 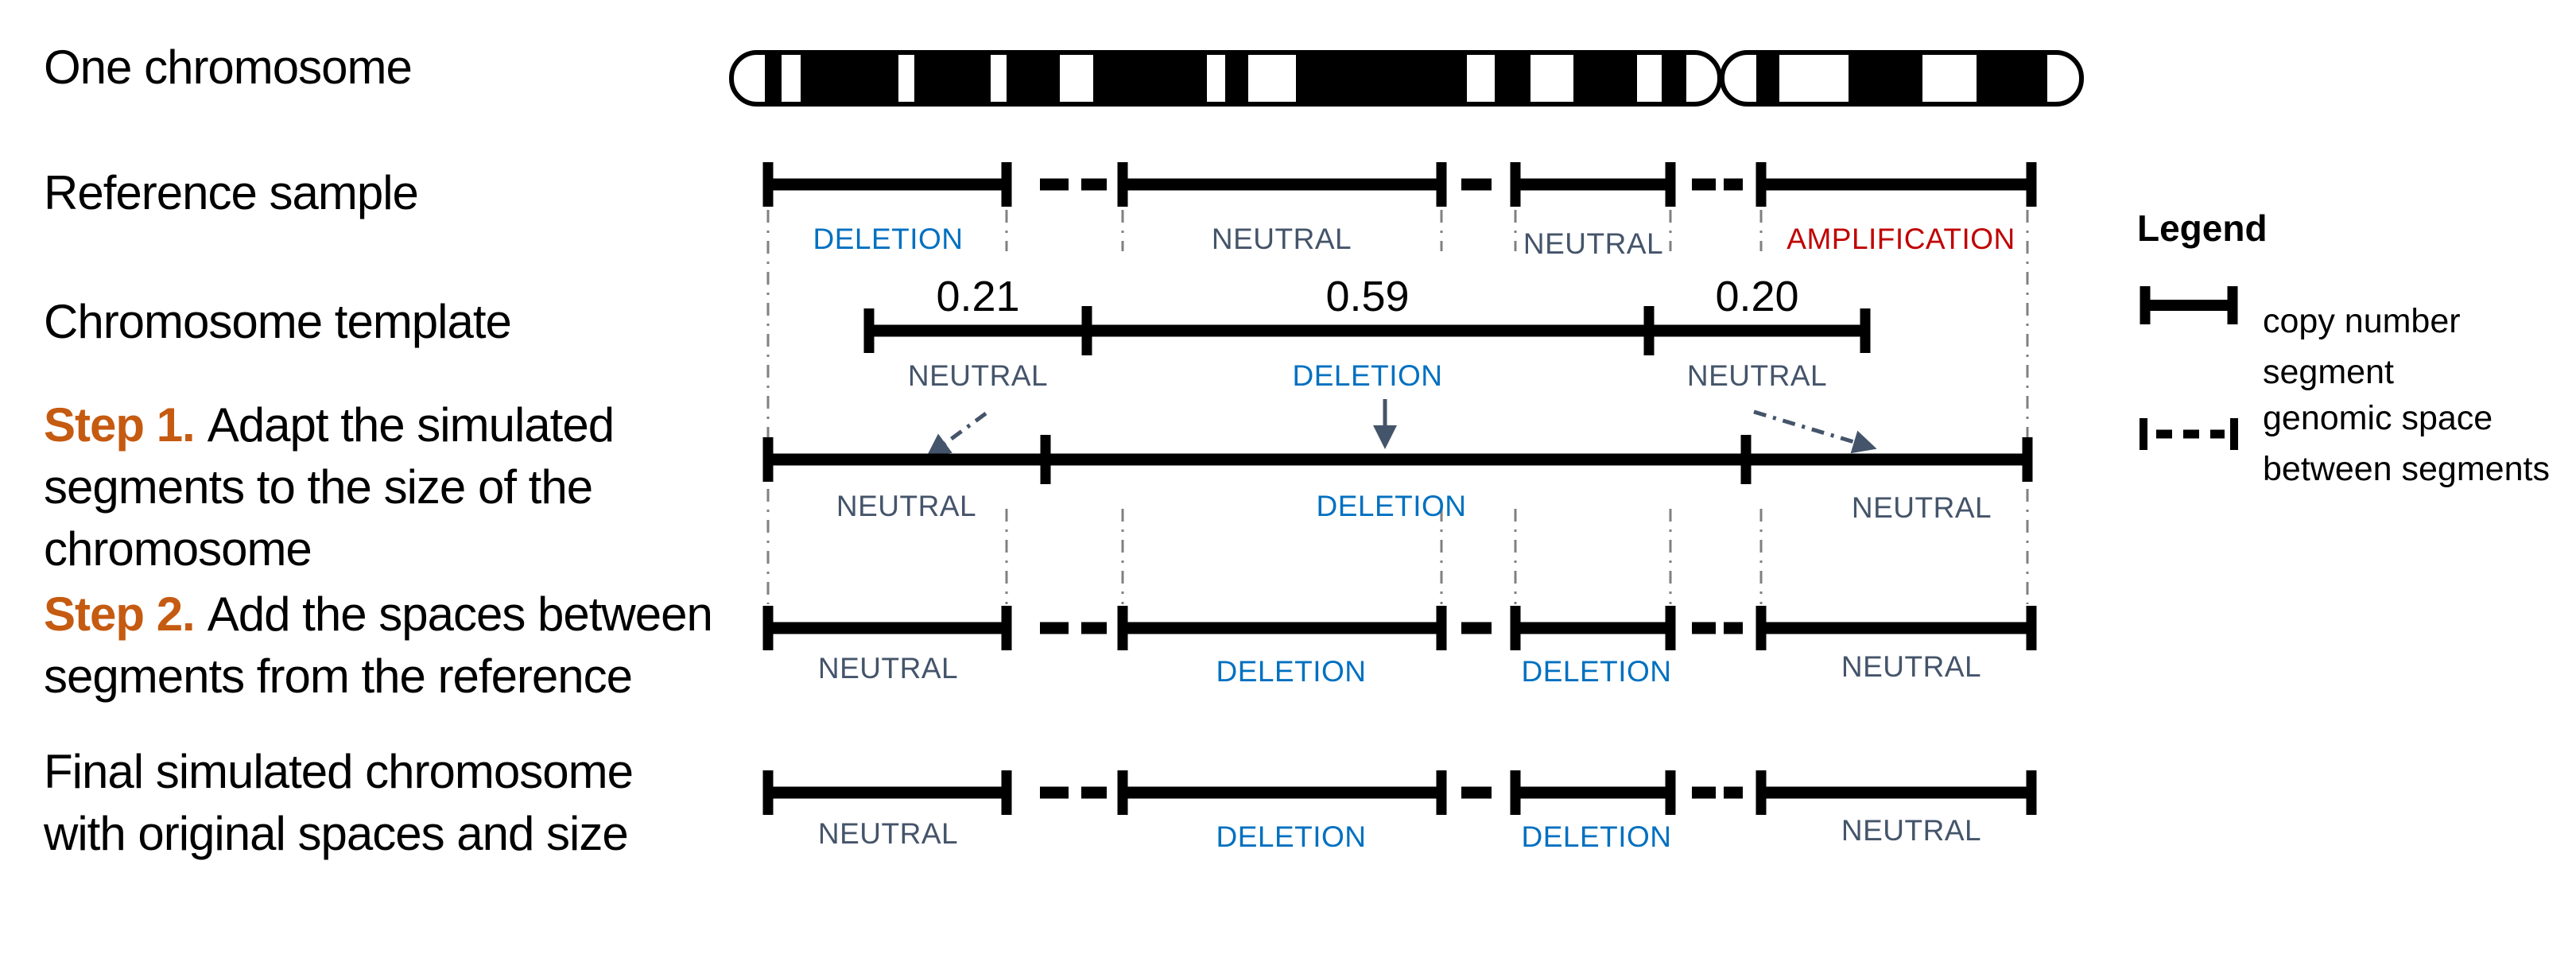 I want to click on step2-line2: segments from the reference, so click(x=339, y=676).